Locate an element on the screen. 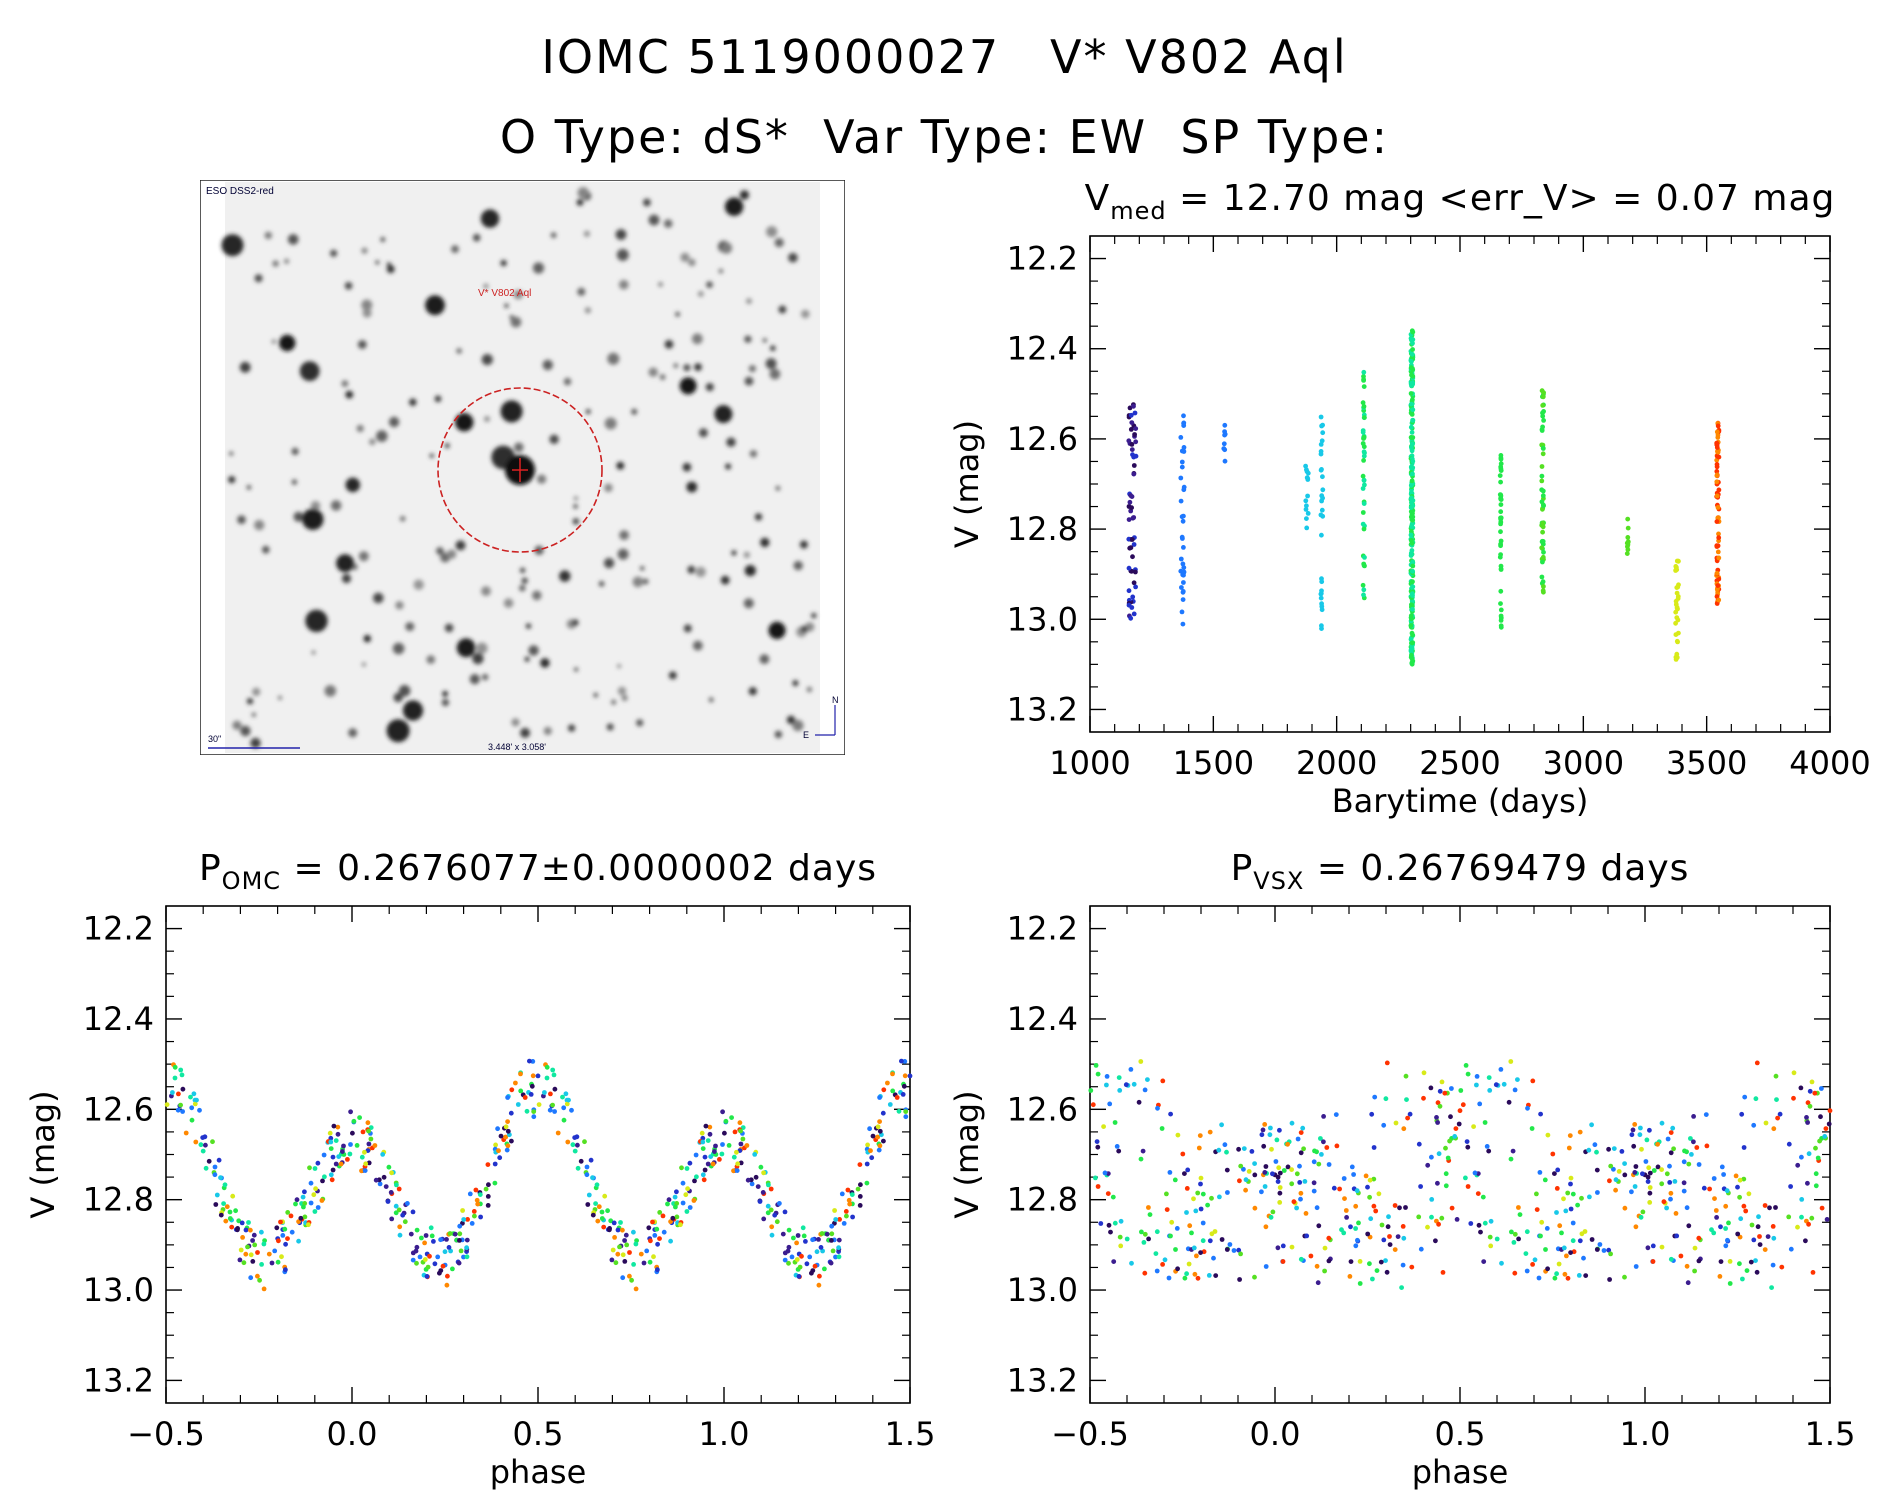  phase_vsx-xtick-label: 1.5 is located at coordinates (1830, 1434).